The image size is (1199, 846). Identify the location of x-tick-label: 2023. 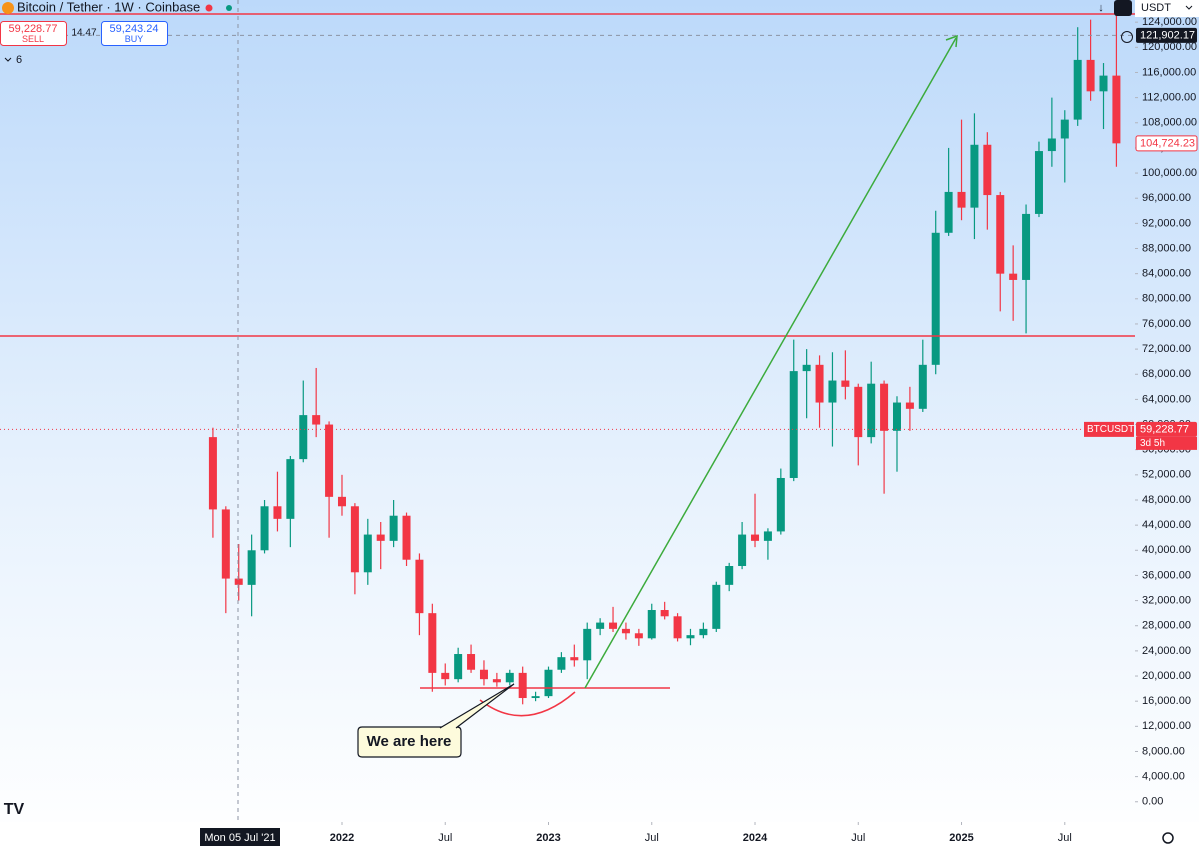
(548, 838).